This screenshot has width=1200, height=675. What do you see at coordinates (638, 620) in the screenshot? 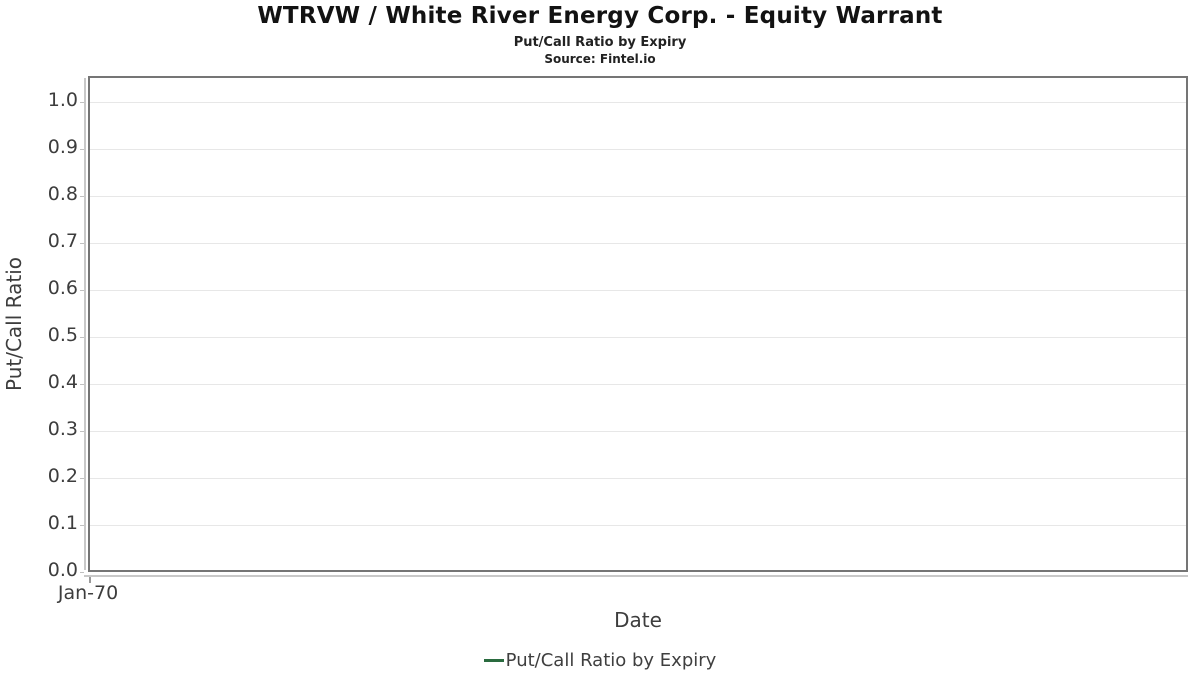
I see `x-axis-title: Date` at bounding box center [638, 620].